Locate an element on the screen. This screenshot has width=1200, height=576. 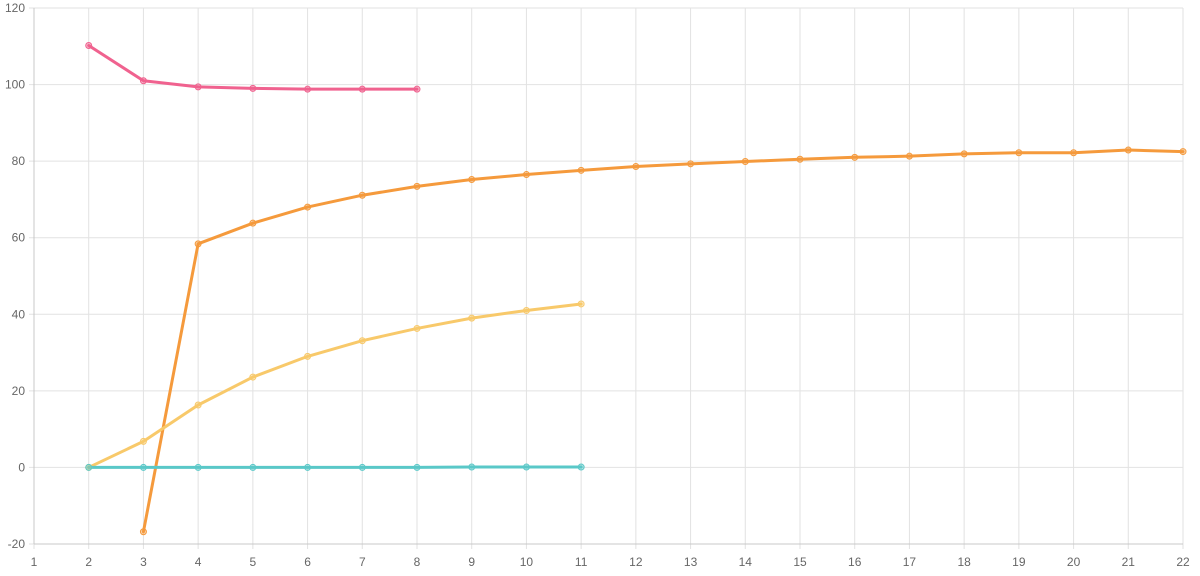
x-tick-label: 12 is located at coordinates (636, 562).